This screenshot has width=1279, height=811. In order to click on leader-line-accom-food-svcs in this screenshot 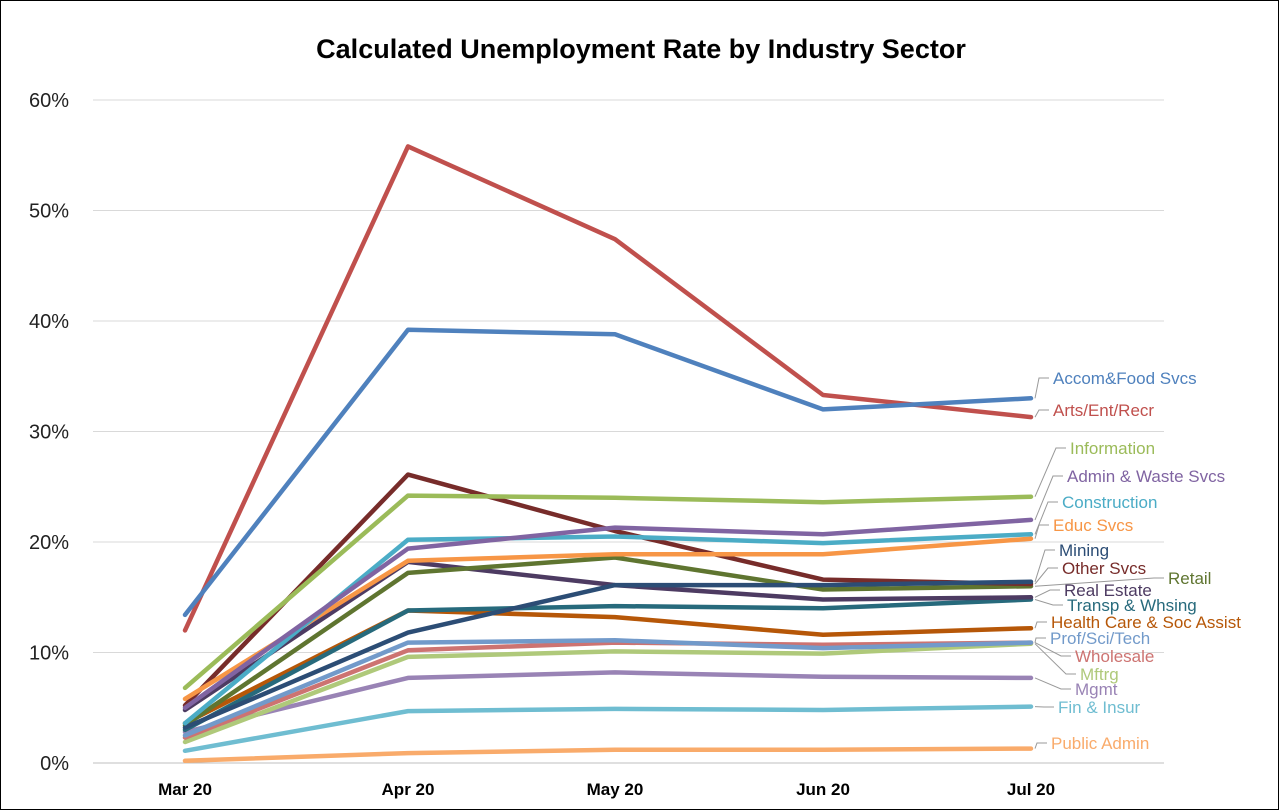, I will do `click(1042, 388)`.